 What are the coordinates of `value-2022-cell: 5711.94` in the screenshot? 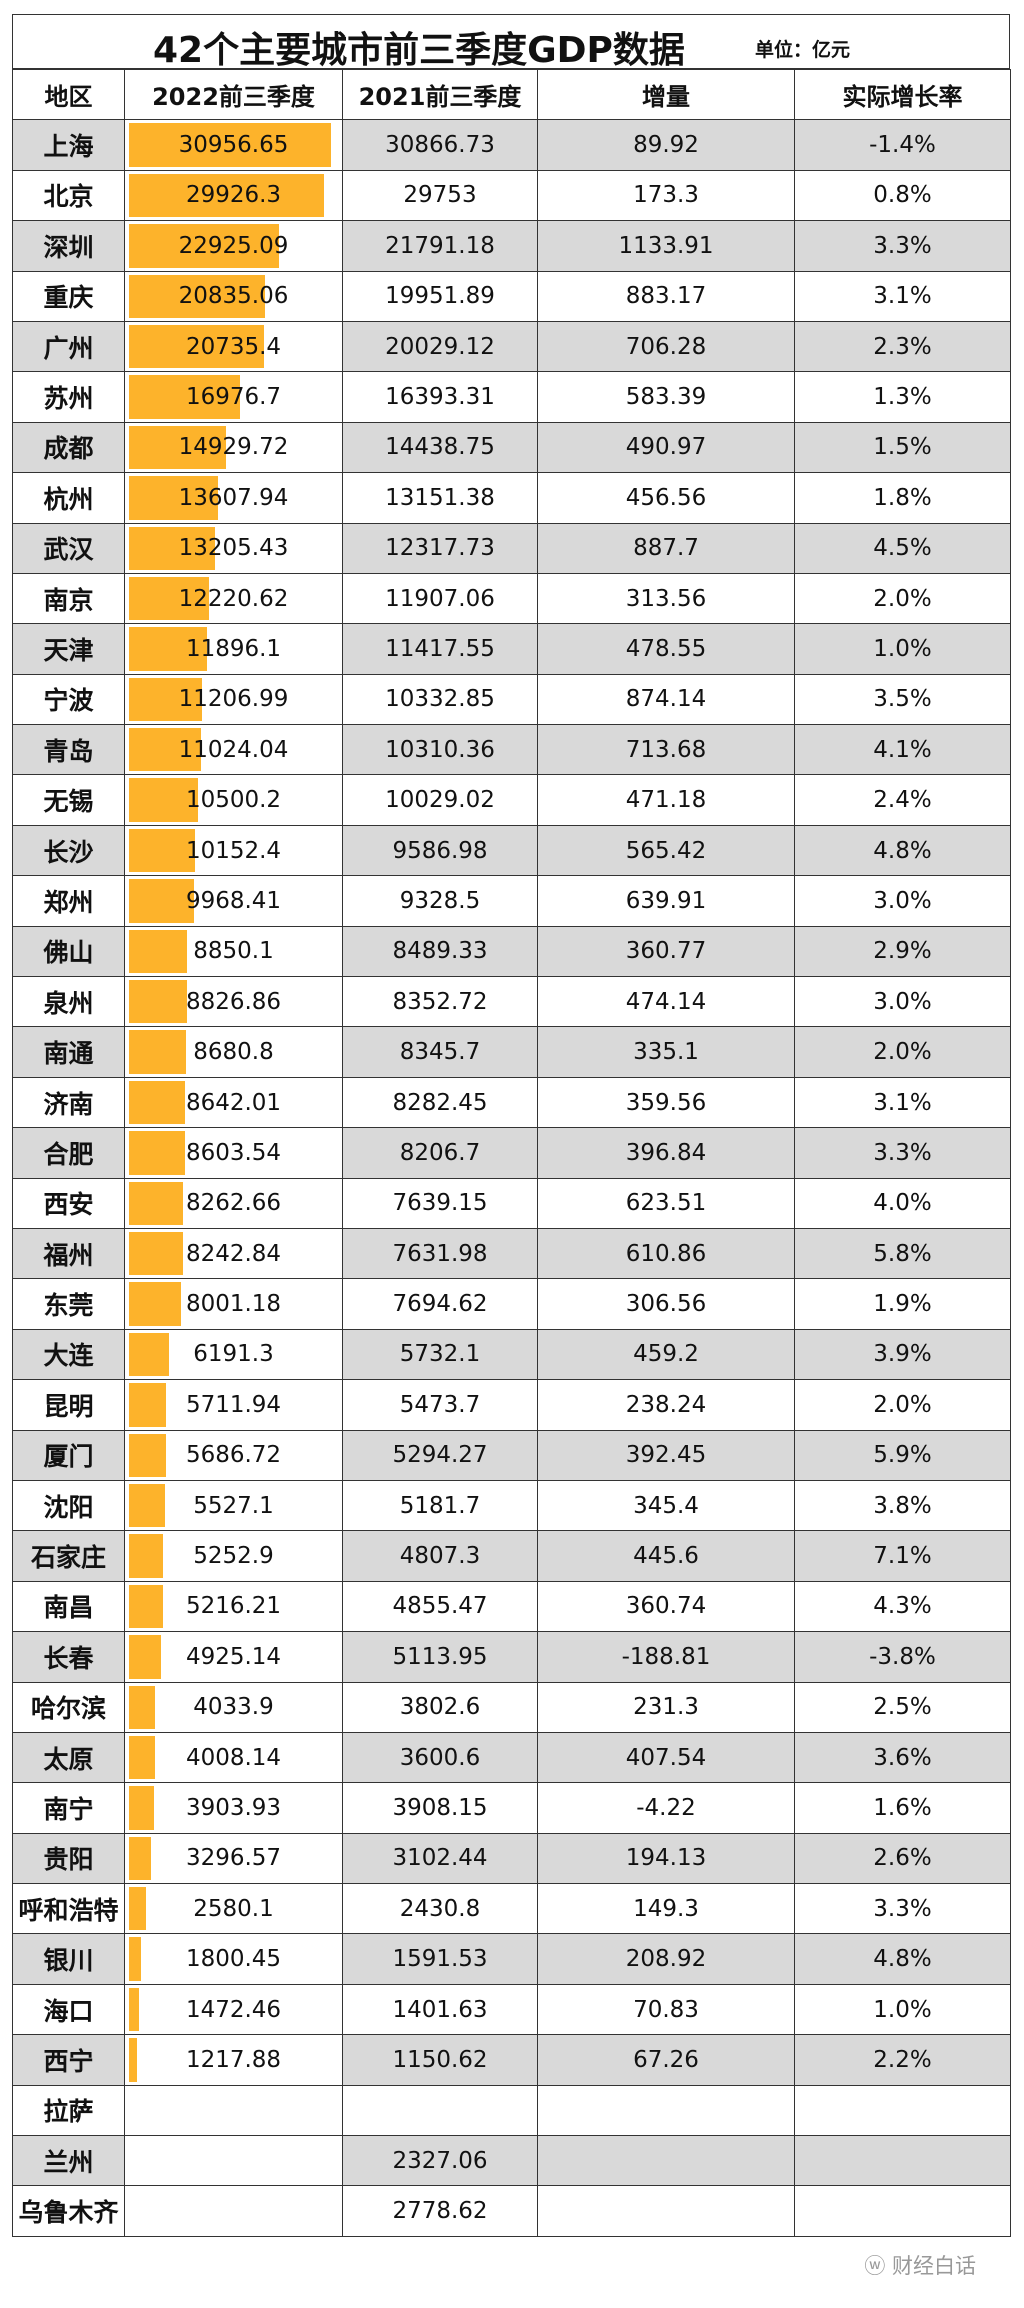 It's located at (233, 1405).